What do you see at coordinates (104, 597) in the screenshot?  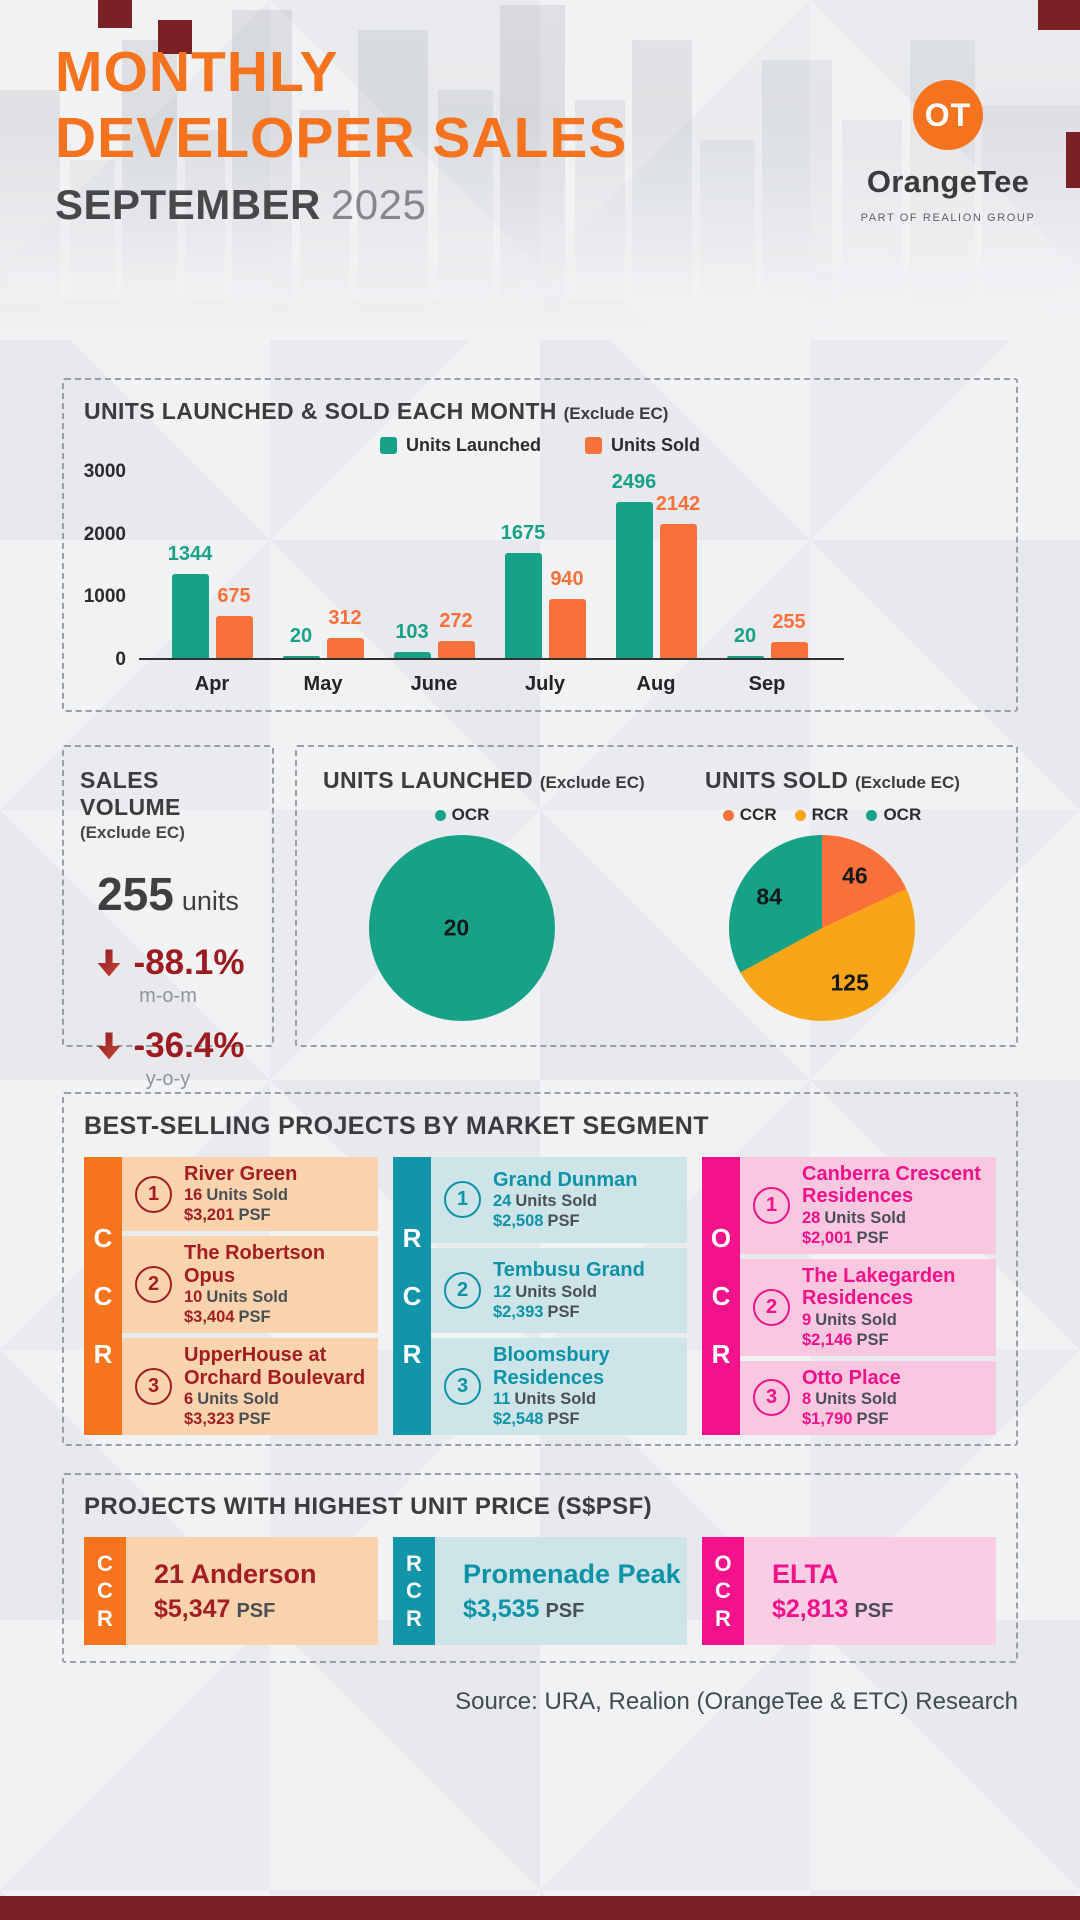 I see `y-axis-tick: 1000` at bounding box center [104, 597].